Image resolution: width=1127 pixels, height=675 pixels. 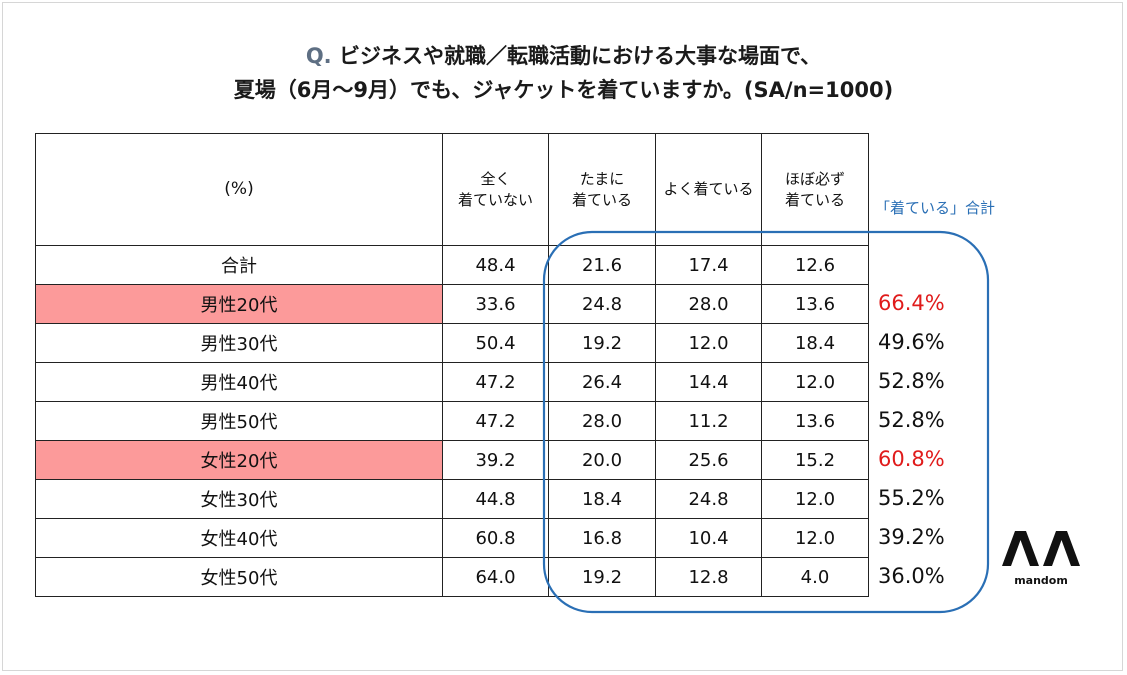 I want to click on column-header: ほぼ必ず 着ている, so click(x=815, y=189).